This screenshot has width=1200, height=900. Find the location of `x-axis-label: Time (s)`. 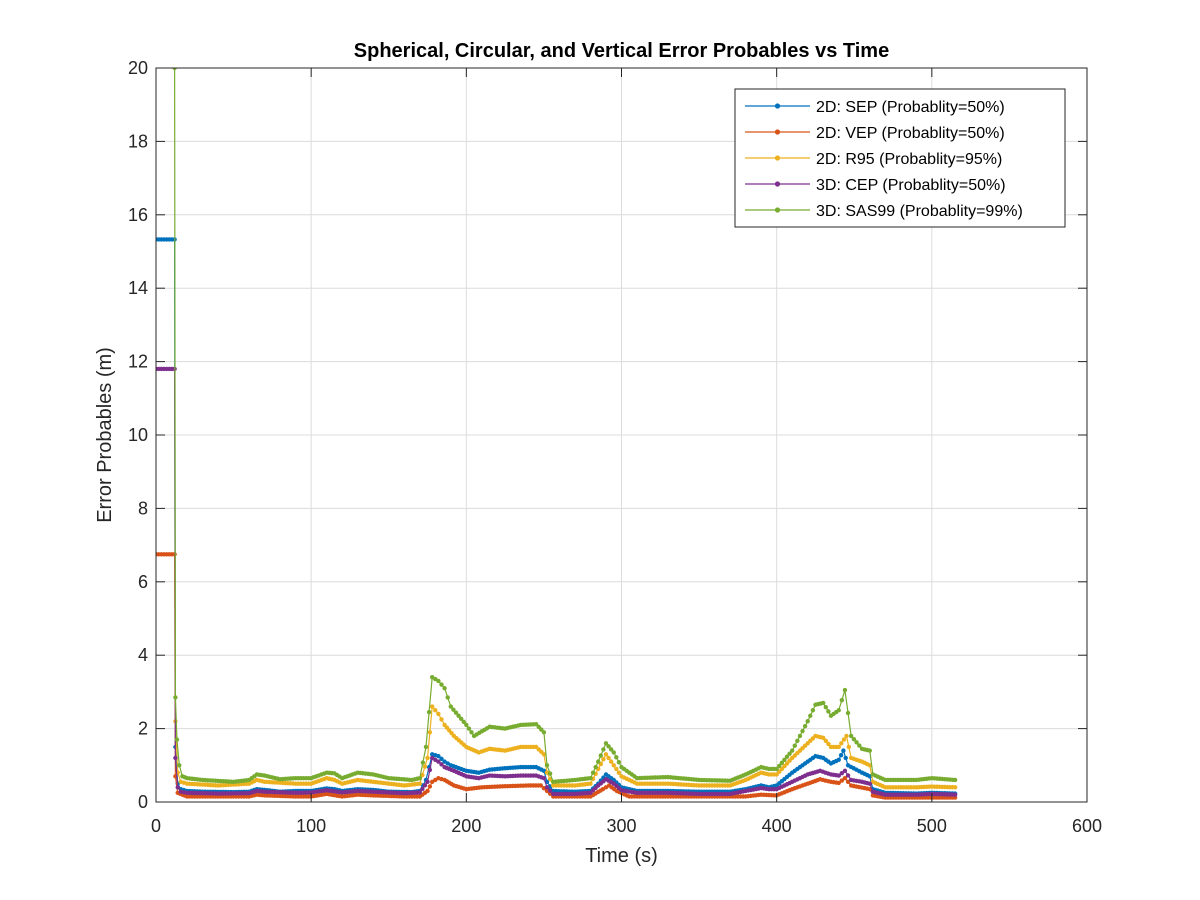

x-axis-label: Time (s) is located at coordinates (621, 856).